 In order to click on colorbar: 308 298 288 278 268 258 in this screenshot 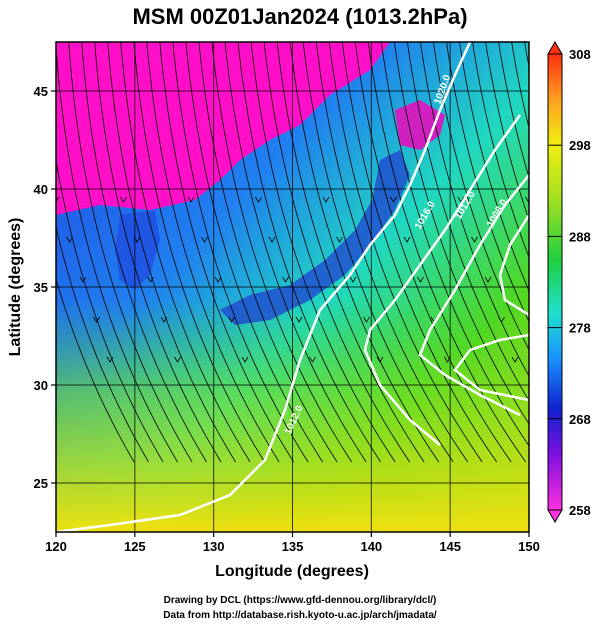, I will do `click(569, 282)`.